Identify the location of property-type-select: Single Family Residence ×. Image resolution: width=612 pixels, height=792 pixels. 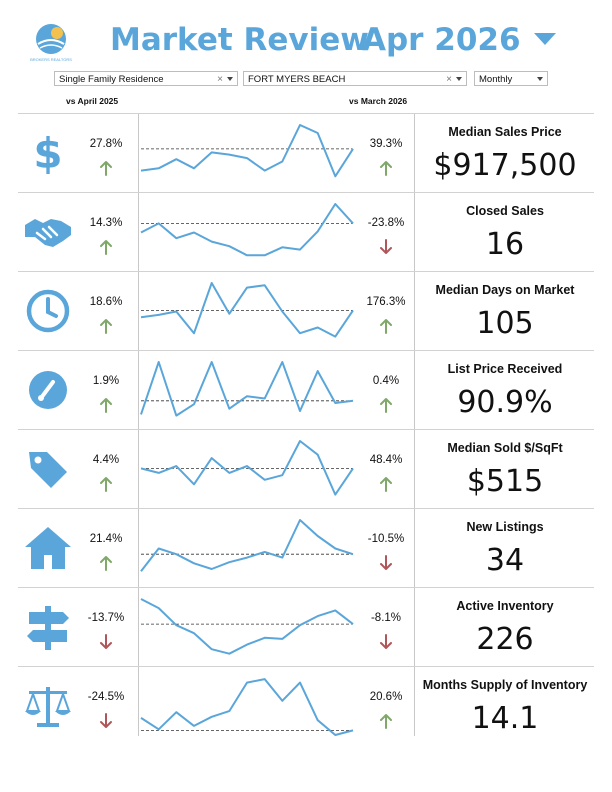
(146, 78).